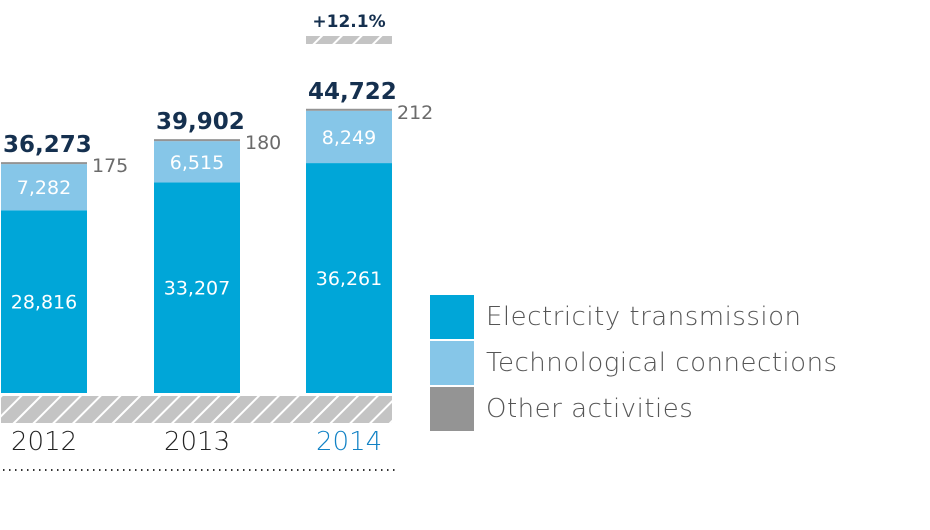 Image resolution: width=930 pixels, height=530 pixels. Describe the element at coordinates (349, 40) in the screenshot. I see `growth-hatch-bar` at that location.